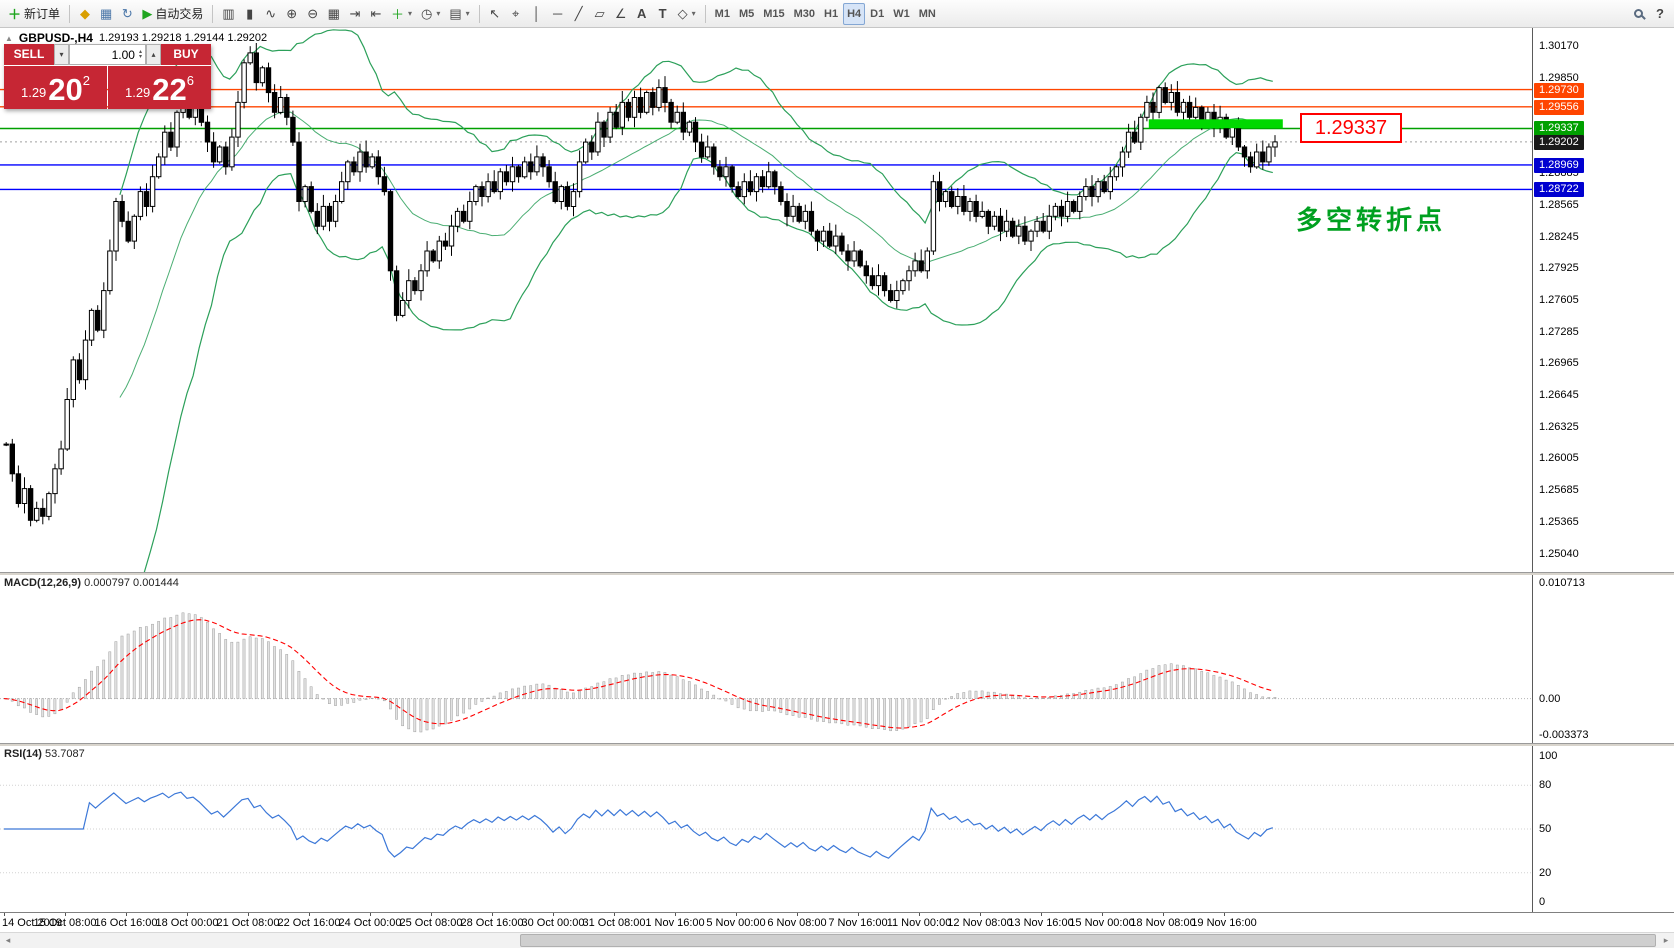 The image size is (1674, 948). Describe the element at coordinates (44, 754) in the screenshot. I see `rsi-label: RSI(14) 53.7087` at that location.